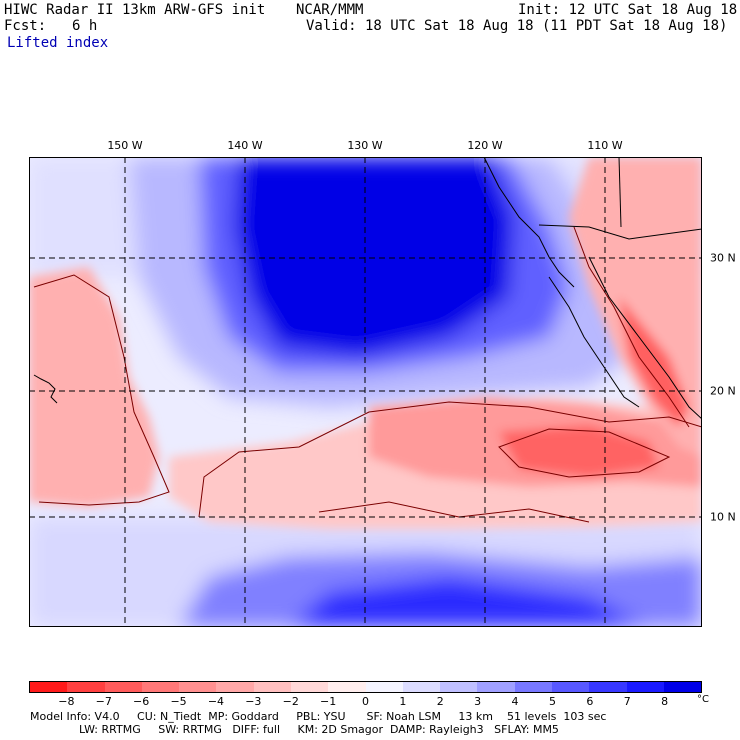  Describe the element at coordinates (654, 362) in the screenshot. I see `mexico-coast-core` at that location.